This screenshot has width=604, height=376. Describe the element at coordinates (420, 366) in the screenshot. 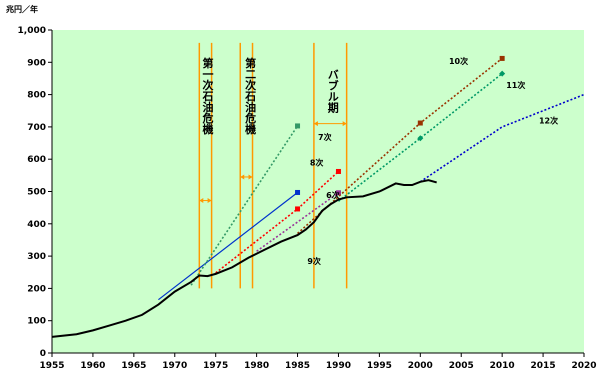

I see `x-tick-label: 2000` at that location.